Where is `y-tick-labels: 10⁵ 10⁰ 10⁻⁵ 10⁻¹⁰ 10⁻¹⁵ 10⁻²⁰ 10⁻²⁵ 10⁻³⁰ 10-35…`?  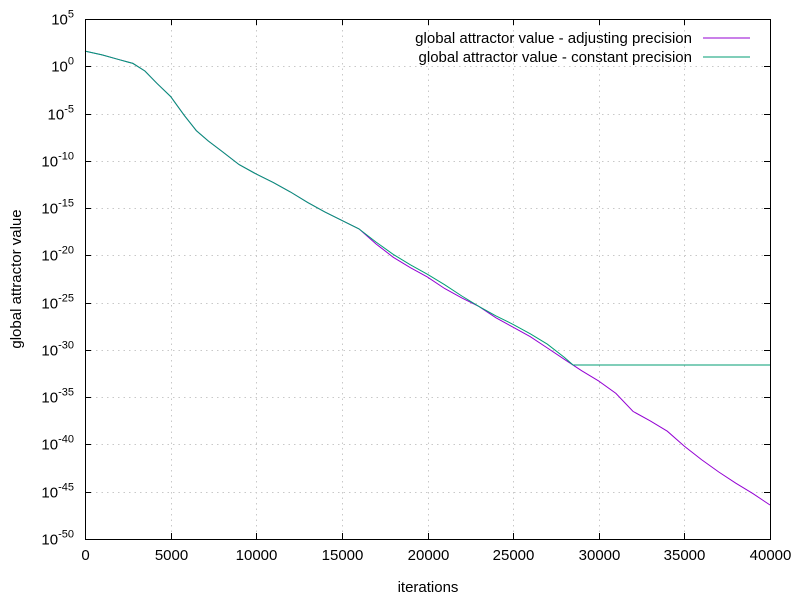 y-tick-labels: 10⁵ 10⁰ 10⁻⁵ 10⁻¹⁰ 10⁻¹⁵ 10⁻²⁰ 10⁻²⁵ 10⁻³⁰ 10-35… is located at coordinates (57, 279).